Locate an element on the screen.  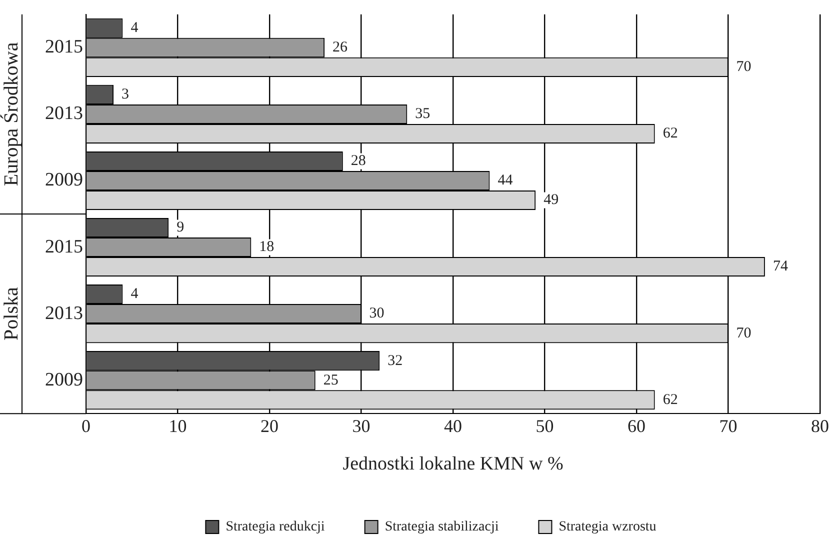
x-tick-label: 70 is located at coordinates (728, 426).